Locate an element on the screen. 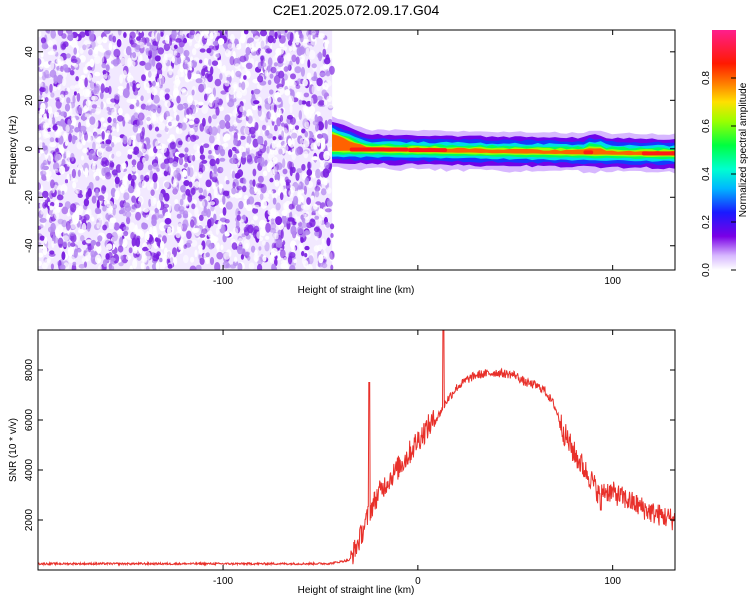  snr-ytick-label: 6000 is located at coordinates (29, 419).